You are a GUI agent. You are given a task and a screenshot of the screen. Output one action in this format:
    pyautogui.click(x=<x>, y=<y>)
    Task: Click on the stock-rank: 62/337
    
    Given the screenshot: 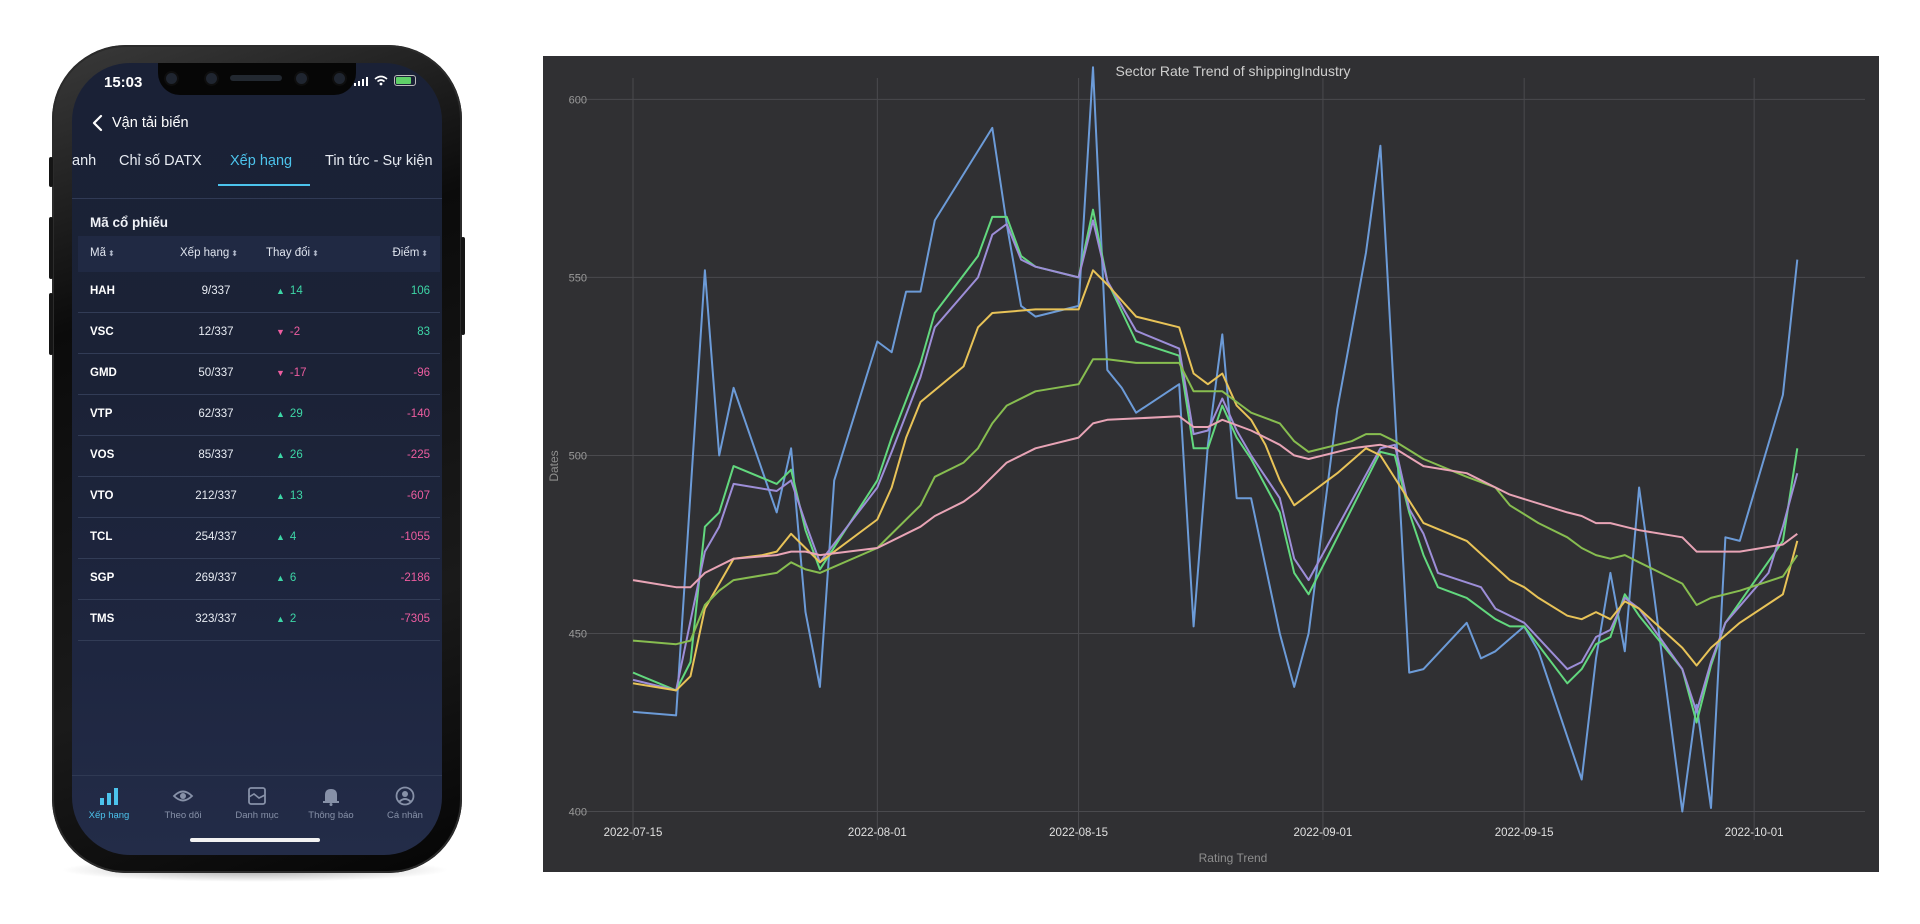 What is the action you would take?
    pyautogui.click(x=216, y=414)
    